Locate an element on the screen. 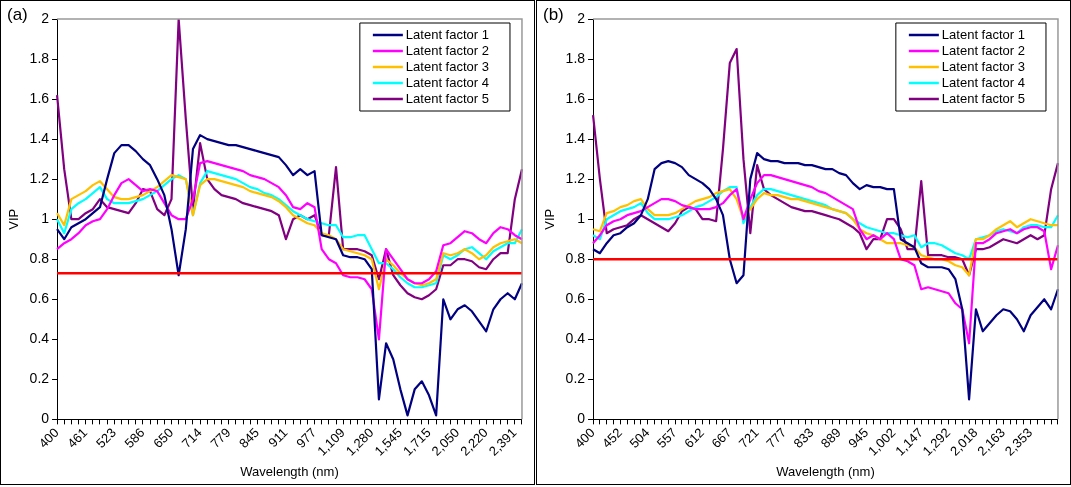 The width and height of the screenshot is (1071, 487). x-tick-label: 461 is located at coordinates (77, 437).